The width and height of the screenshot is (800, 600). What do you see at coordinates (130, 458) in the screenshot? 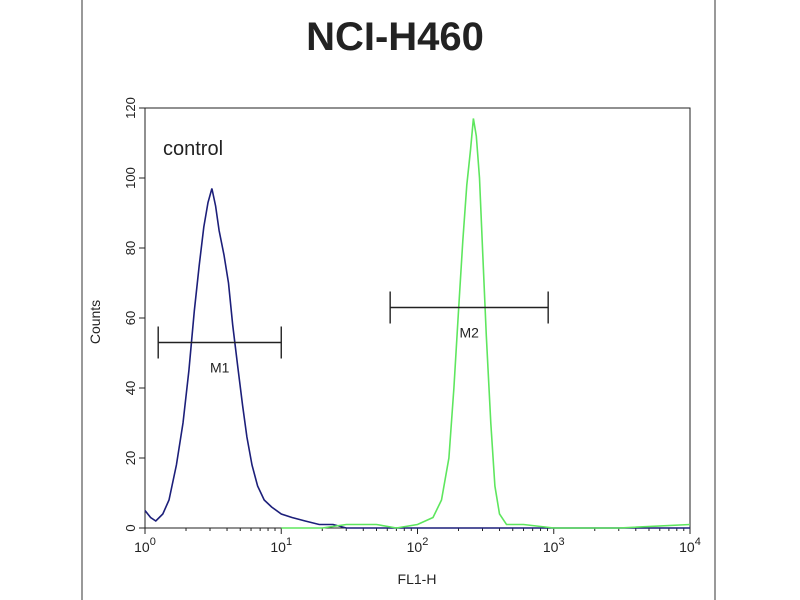
I see `y-tick-label: 20` at bounding box center [130, 458].